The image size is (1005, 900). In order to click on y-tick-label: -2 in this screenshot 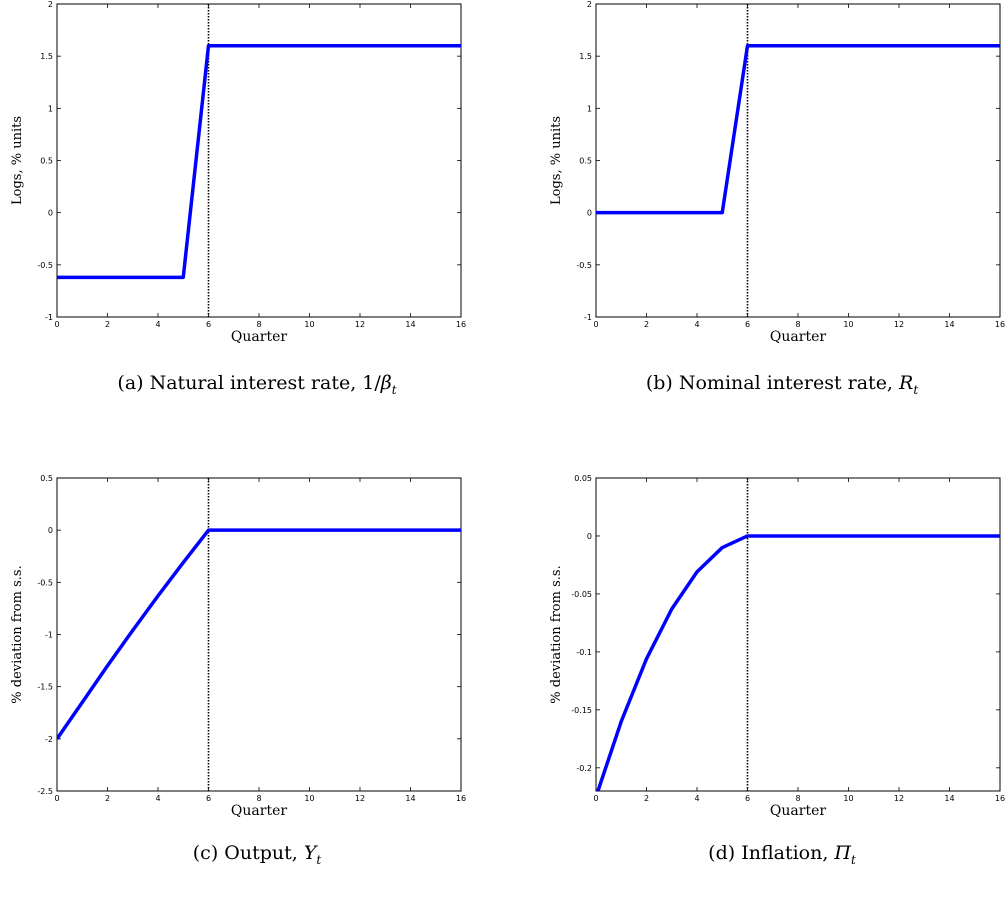, I will do `click(49, 739)`.